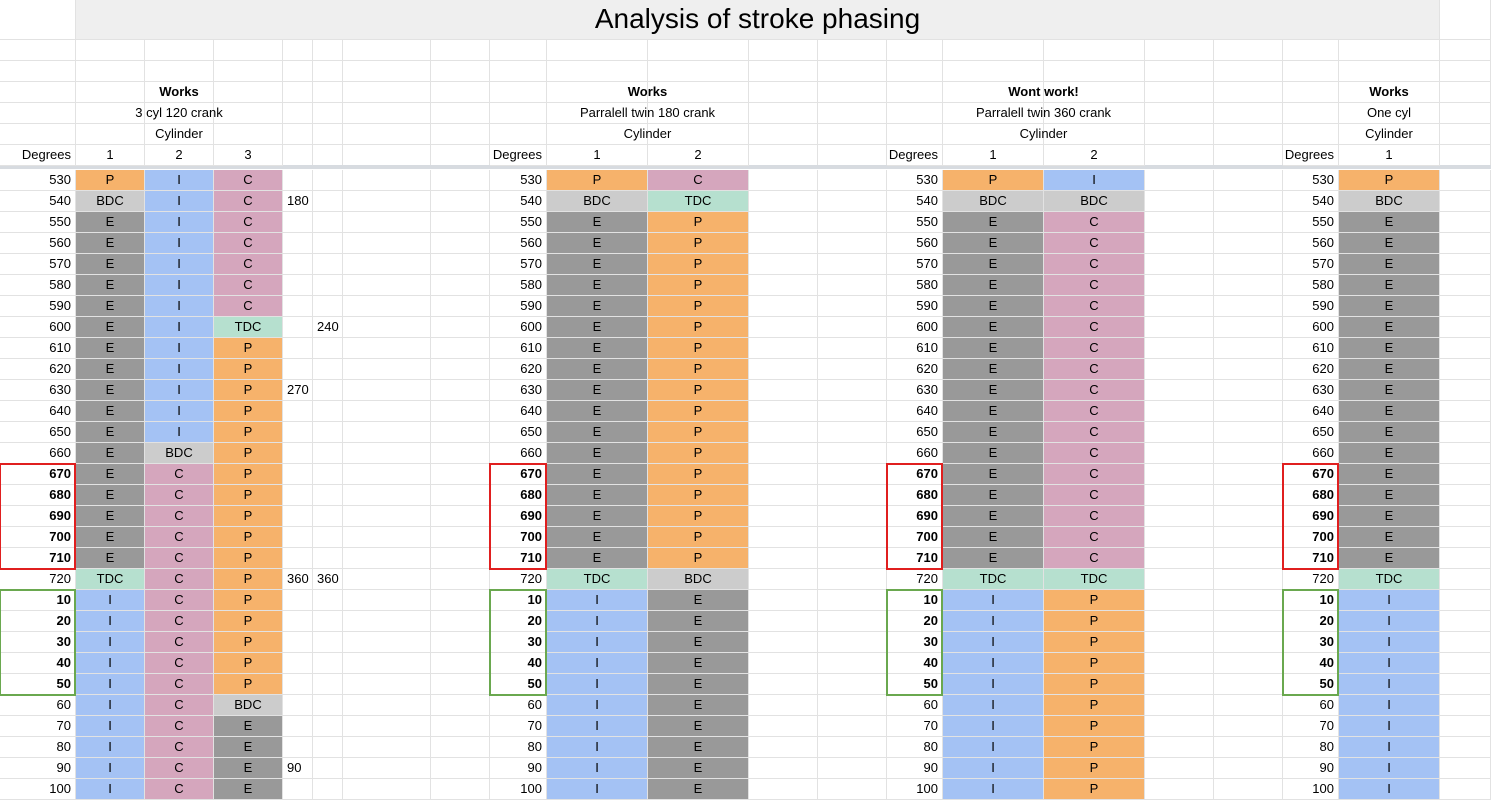  What do you see at coordinates (1311, 705) in the screenshot?
I see `degree-cell: 60` at bounding box center [1311, 705].